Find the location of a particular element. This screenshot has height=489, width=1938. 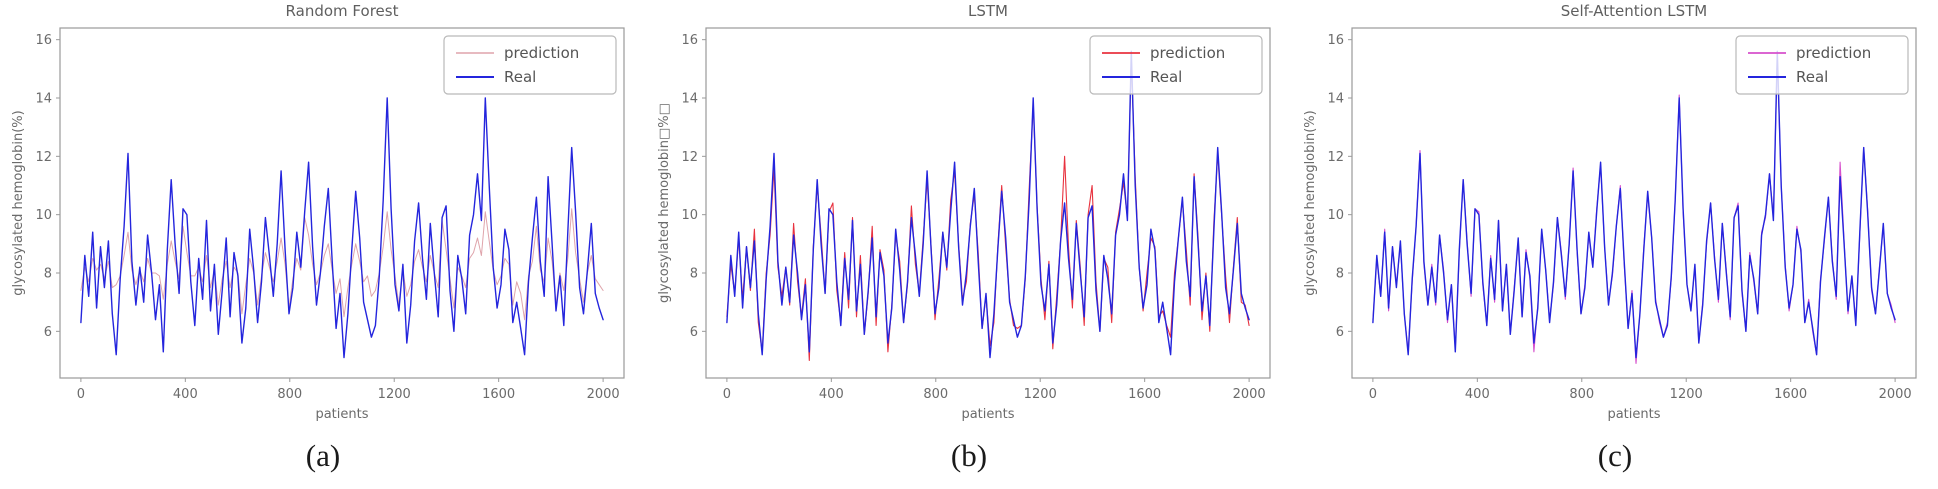

caption-a: (a) is located at coordinates (323, 455).